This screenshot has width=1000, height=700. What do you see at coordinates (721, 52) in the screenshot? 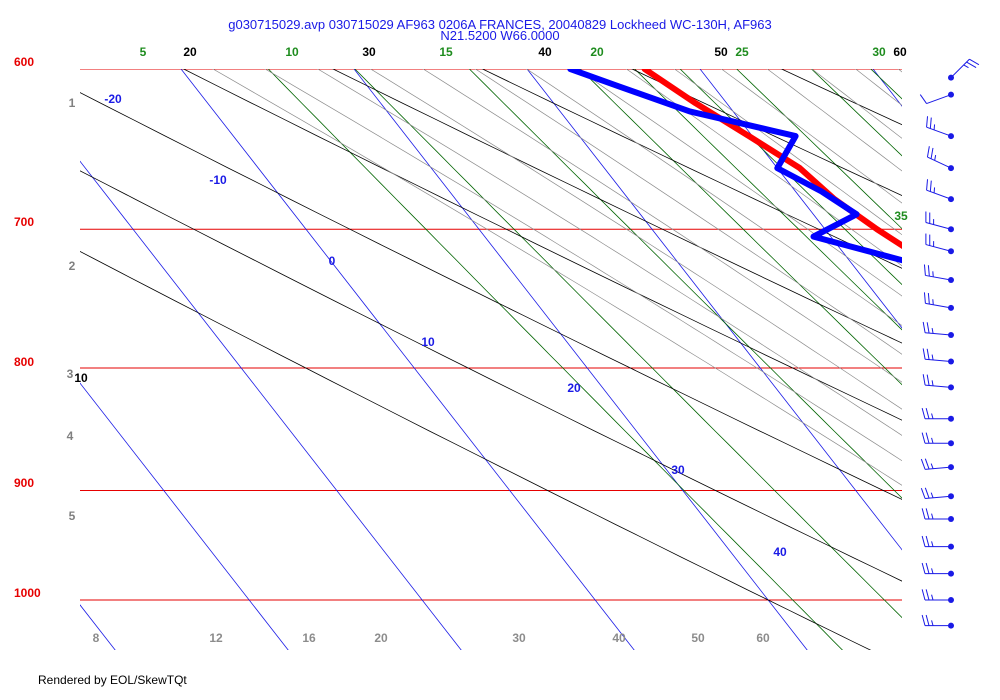
I see `dry-adiabat-label: 50` at bounding box center [721, 52].